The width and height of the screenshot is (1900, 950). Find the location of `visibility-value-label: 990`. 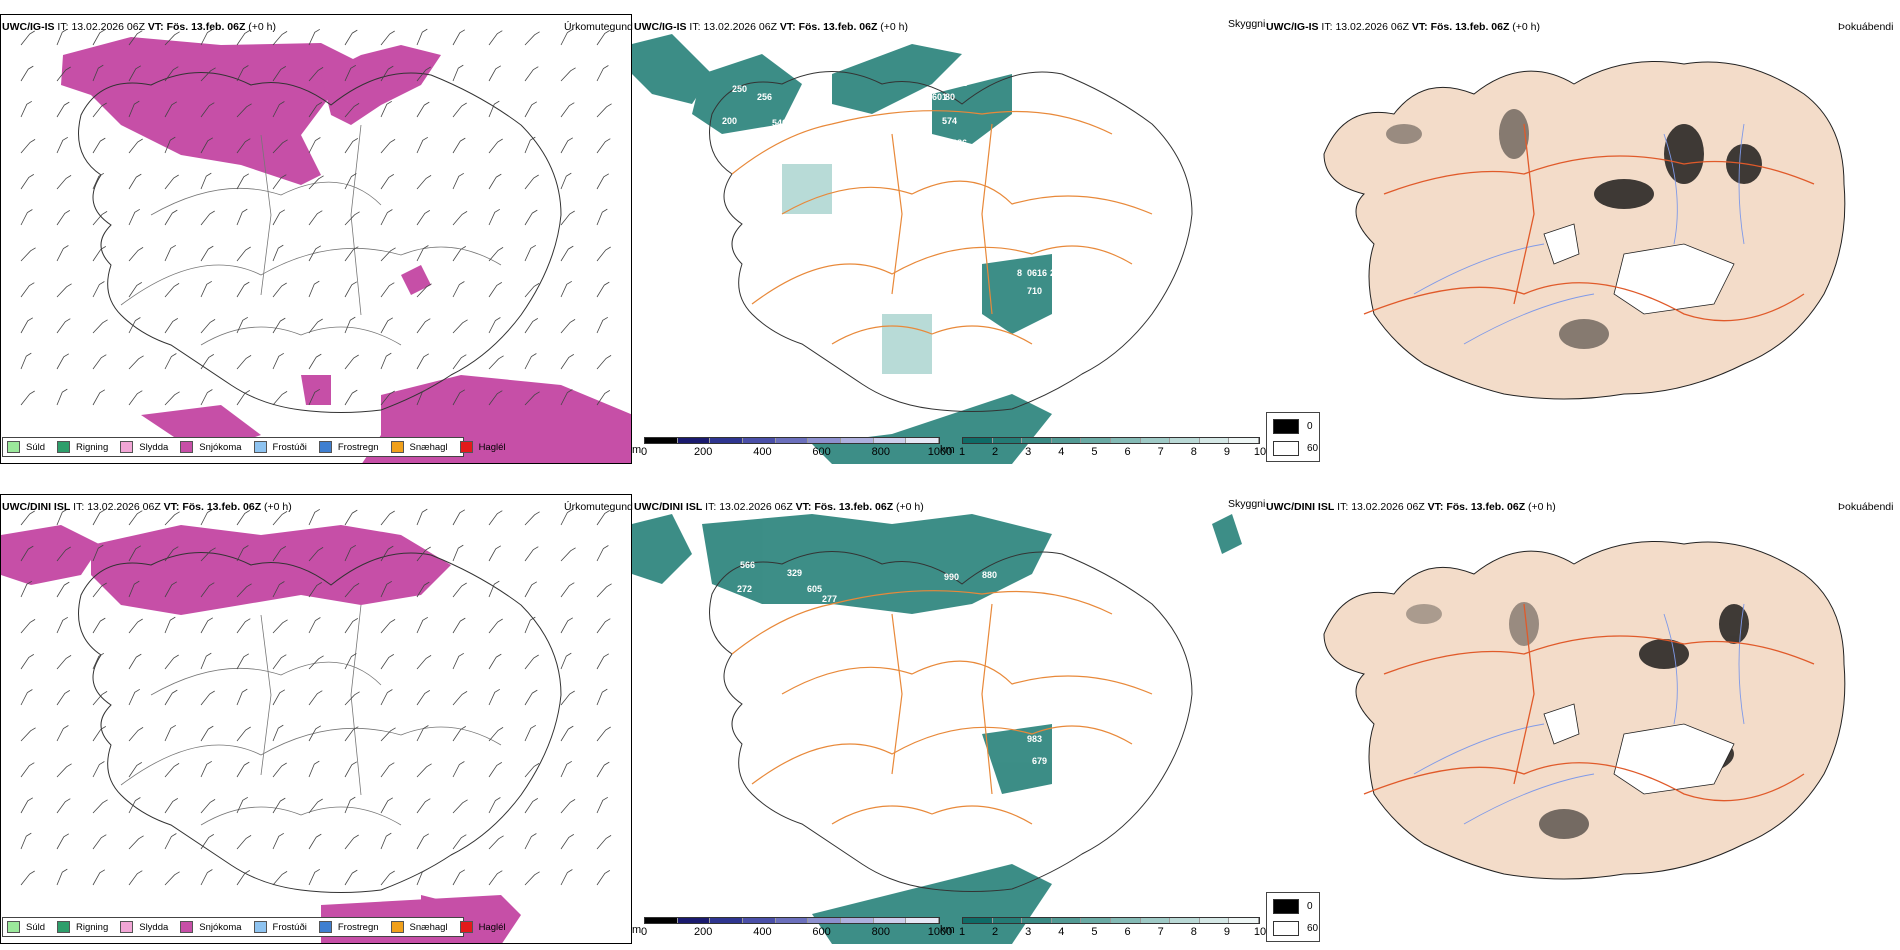

visibility-value-label: 990 is located at coordinates (951, 577).